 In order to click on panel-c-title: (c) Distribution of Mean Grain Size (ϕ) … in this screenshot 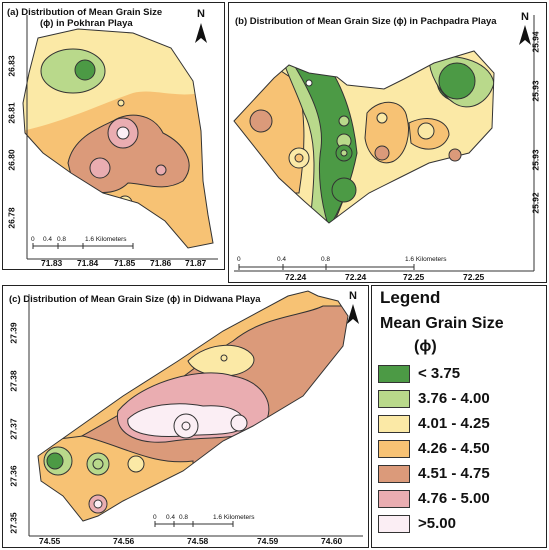, I will do `click(135, 299)`.